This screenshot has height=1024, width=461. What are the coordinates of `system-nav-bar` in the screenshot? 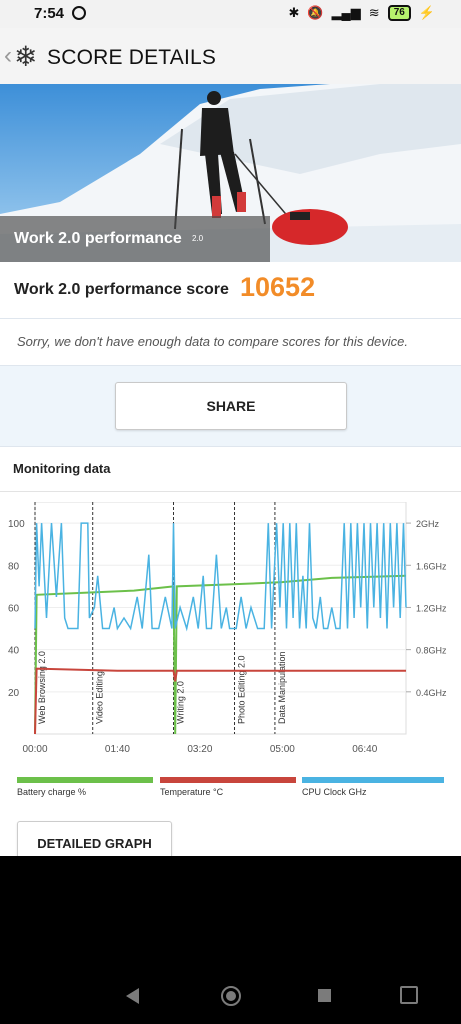 It's located at (230, 989).